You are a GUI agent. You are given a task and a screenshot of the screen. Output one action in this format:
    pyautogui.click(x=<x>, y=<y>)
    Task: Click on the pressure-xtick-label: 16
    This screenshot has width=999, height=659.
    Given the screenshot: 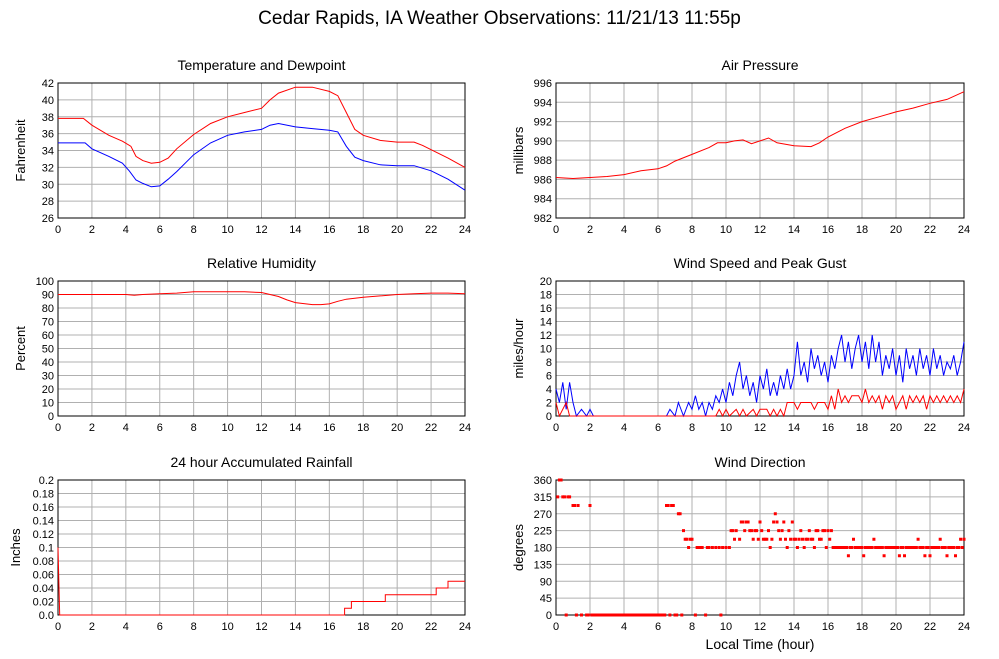 What is the action you would take?
    pyautogui.click(x=828, y=230)
    